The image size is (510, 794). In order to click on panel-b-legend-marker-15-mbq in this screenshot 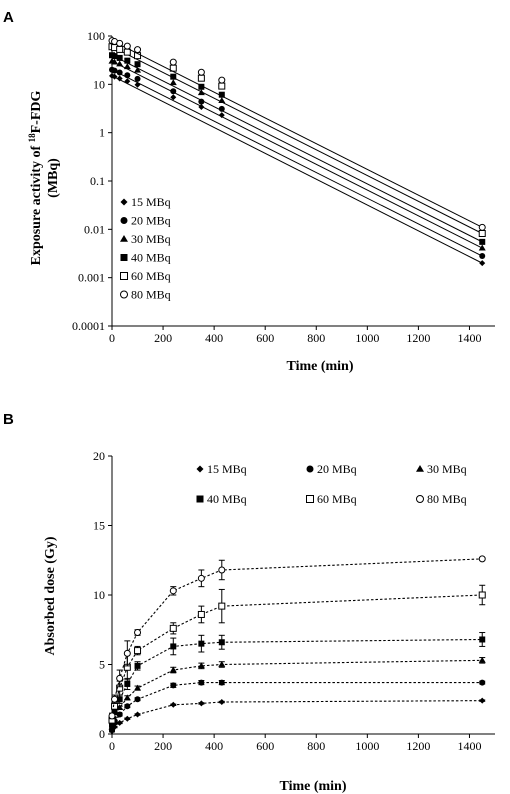, I will do `click(200, 469)`.